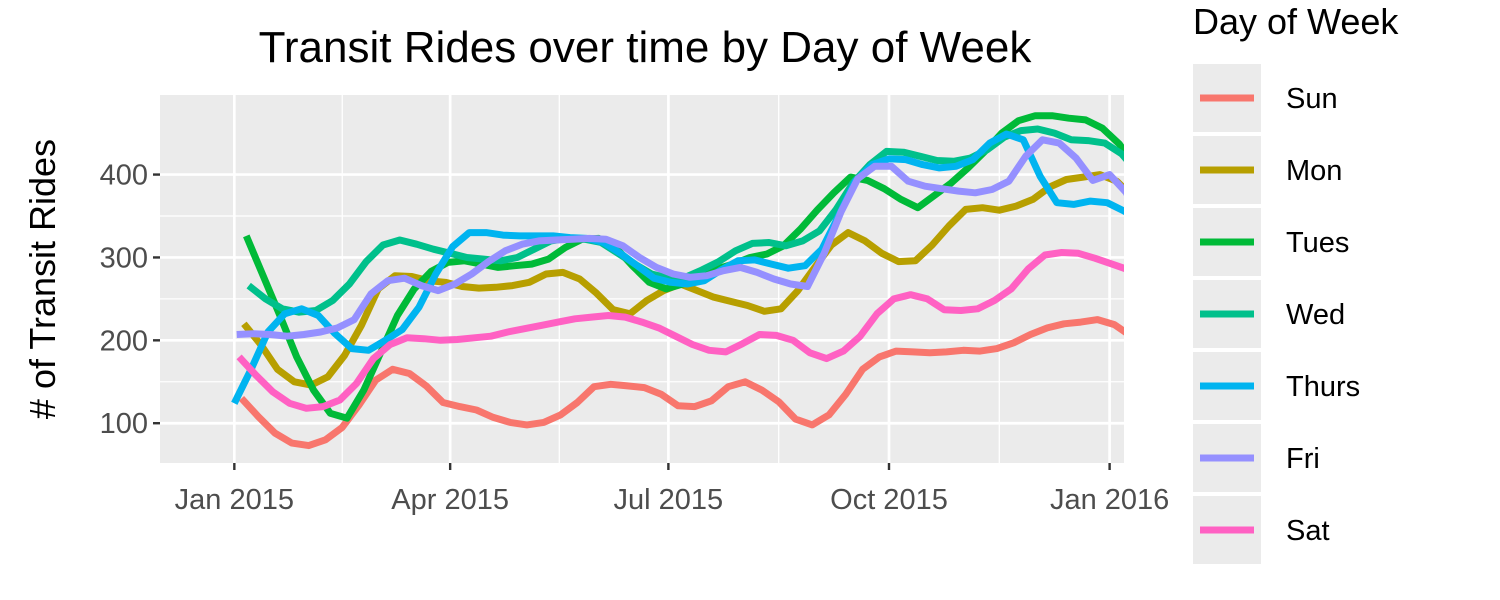  I want to click on legend-title: Day of Week, so click(1296, 21).